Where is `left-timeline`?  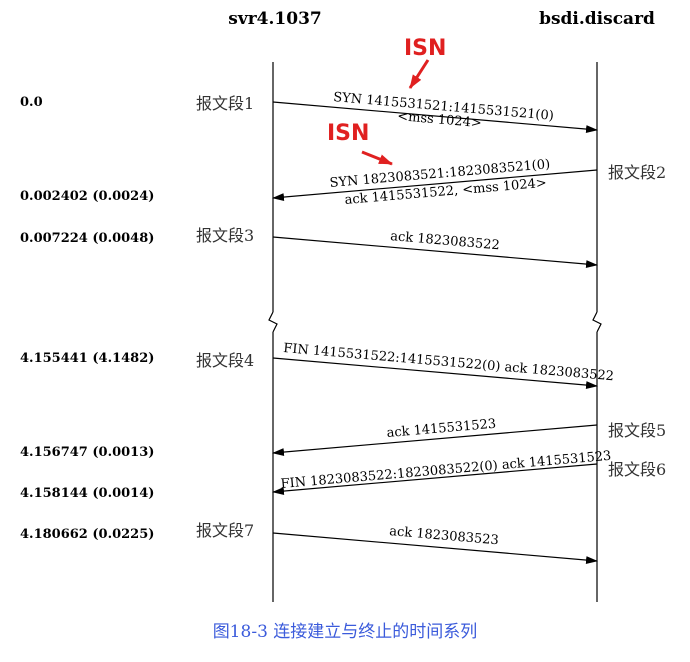 left-timeline is located at coordinates (273, 332).